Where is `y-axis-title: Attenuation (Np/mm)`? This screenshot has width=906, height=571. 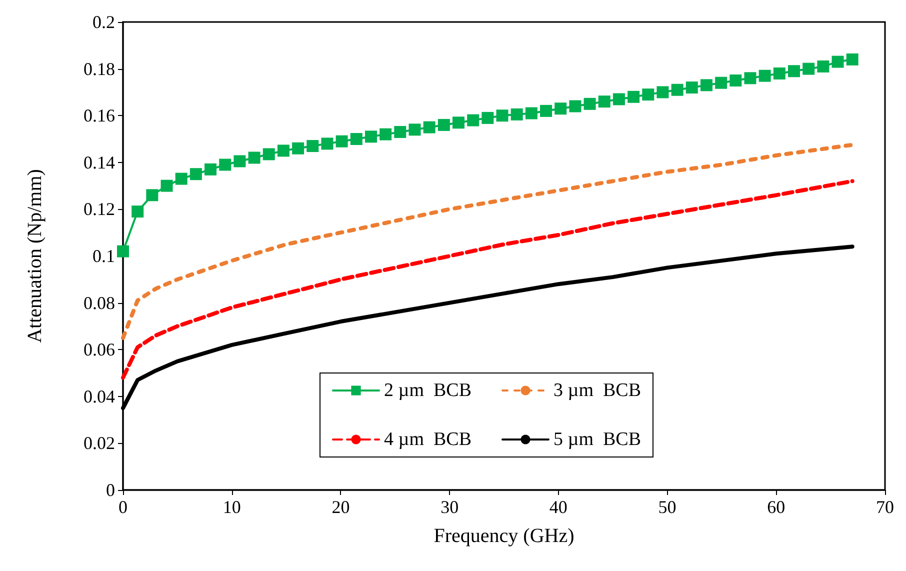 y-axis-title: Attenuation (Np/mm) is located at coordinates (35, 256).